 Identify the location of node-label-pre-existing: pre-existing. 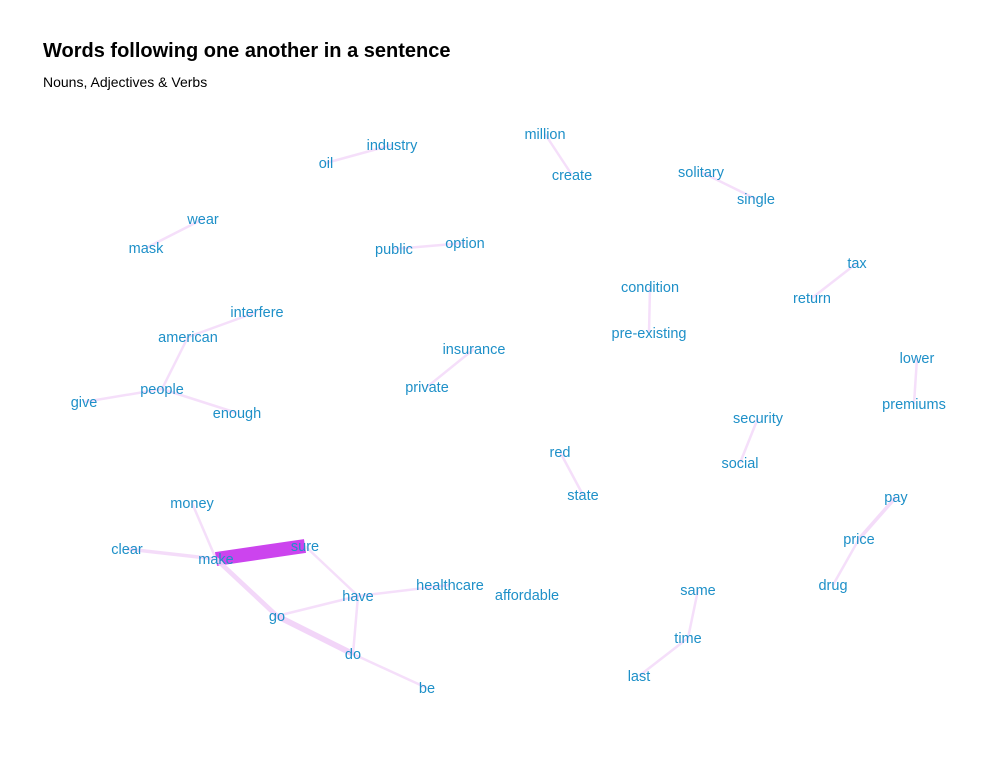
(649, 334).